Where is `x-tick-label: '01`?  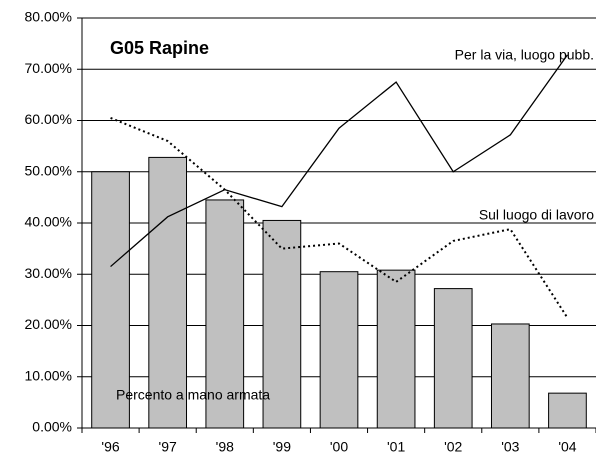
x-tick-label: '01 is located at coordinates (396, 447).